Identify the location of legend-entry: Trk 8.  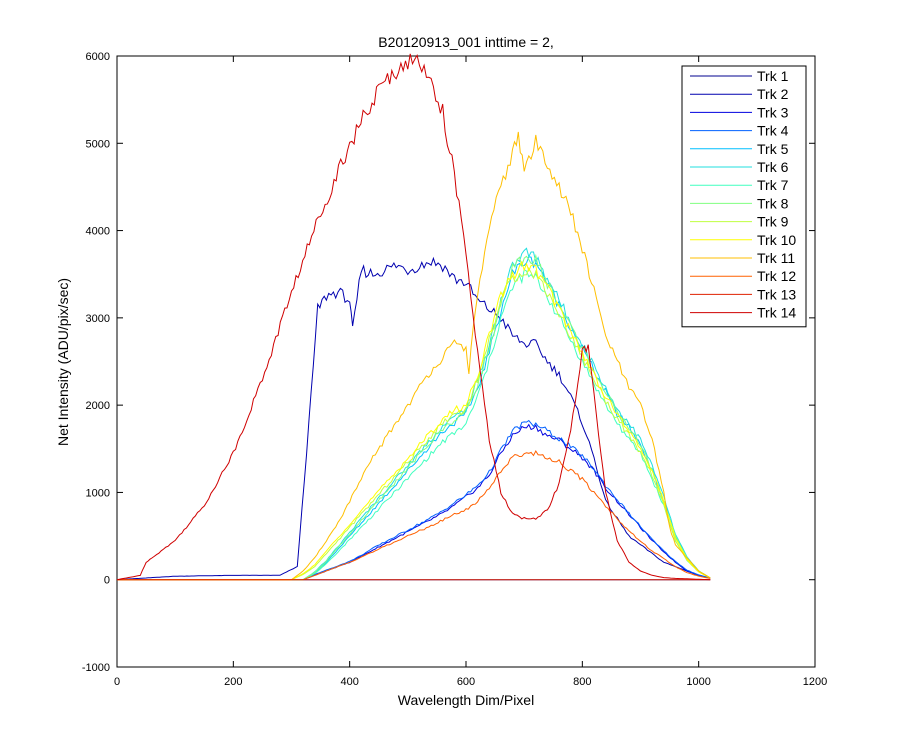
(773, 203).